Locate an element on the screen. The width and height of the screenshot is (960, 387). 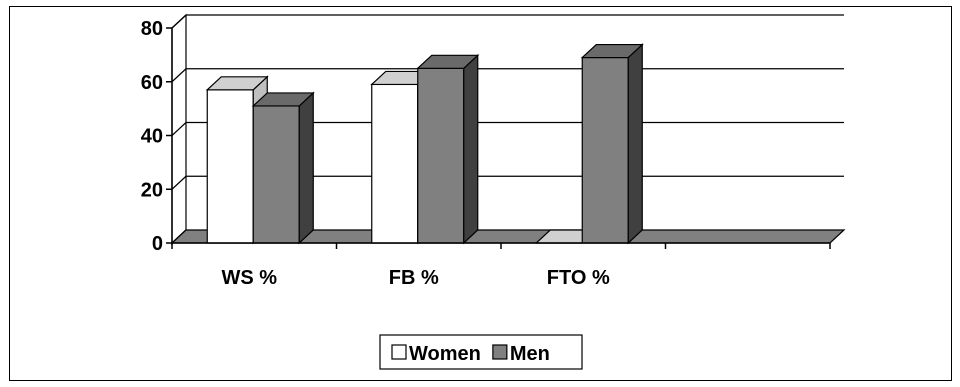
x-category-label: WS % is located at coordinates (249, 278).